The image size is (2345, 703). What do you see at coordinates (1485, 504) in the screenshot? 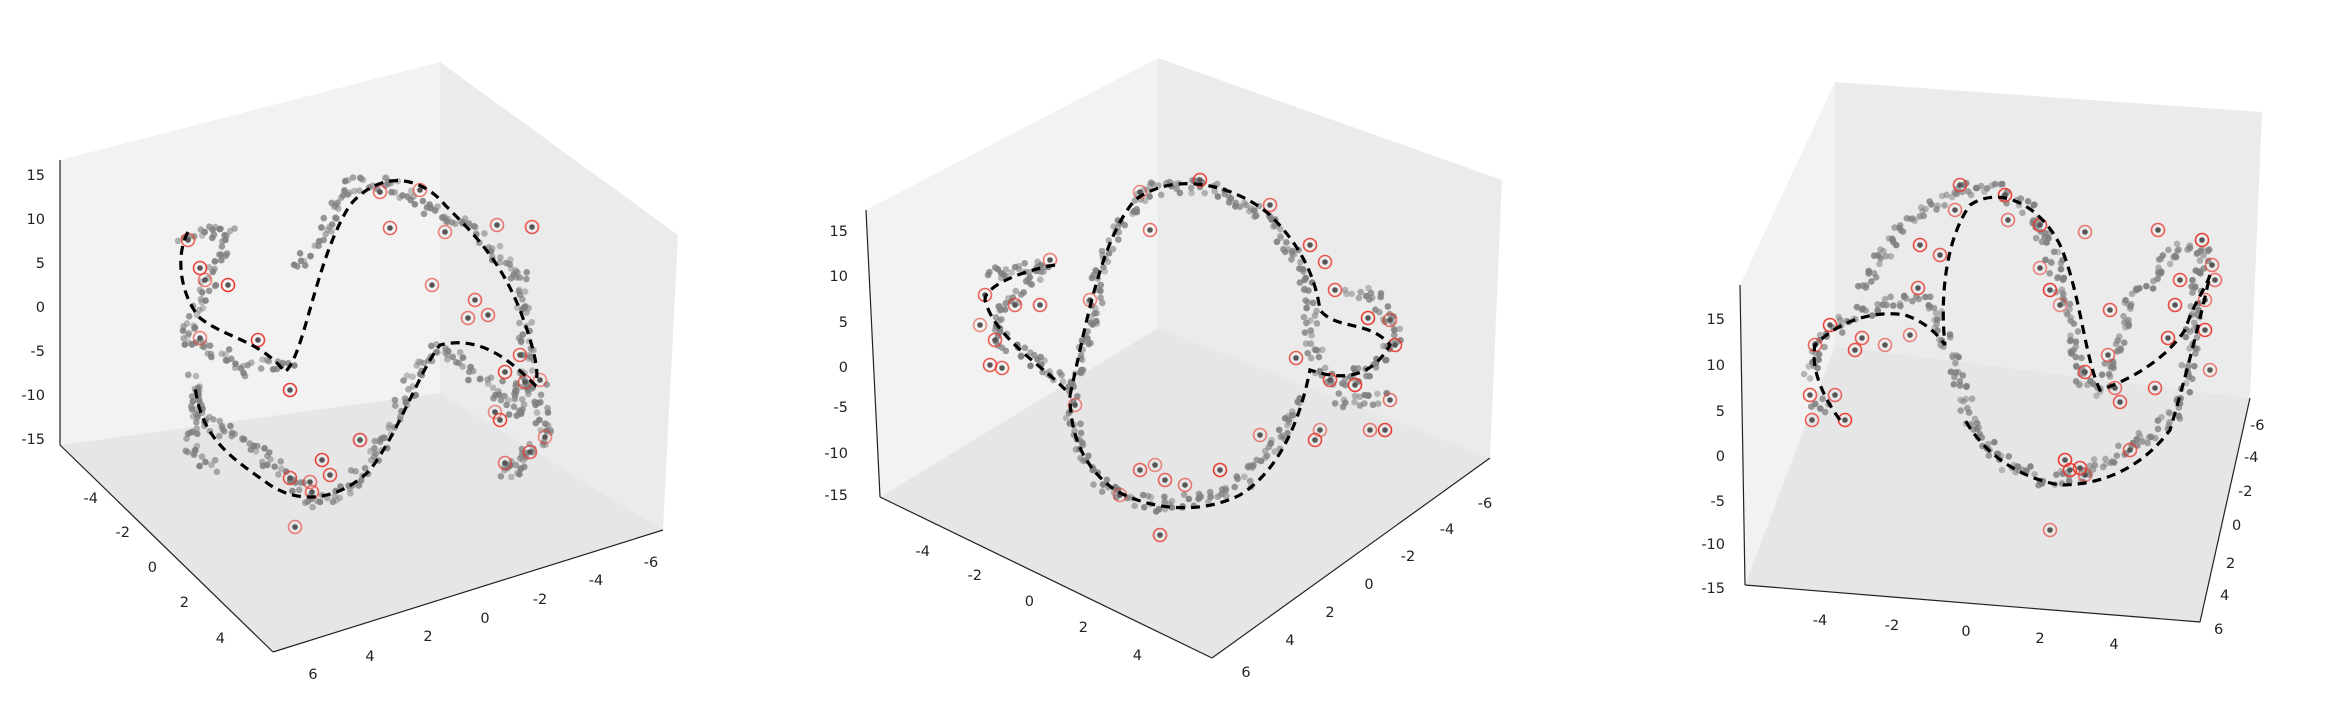
I see `x-tick-label: -6` at bounding box center [1485, 504].